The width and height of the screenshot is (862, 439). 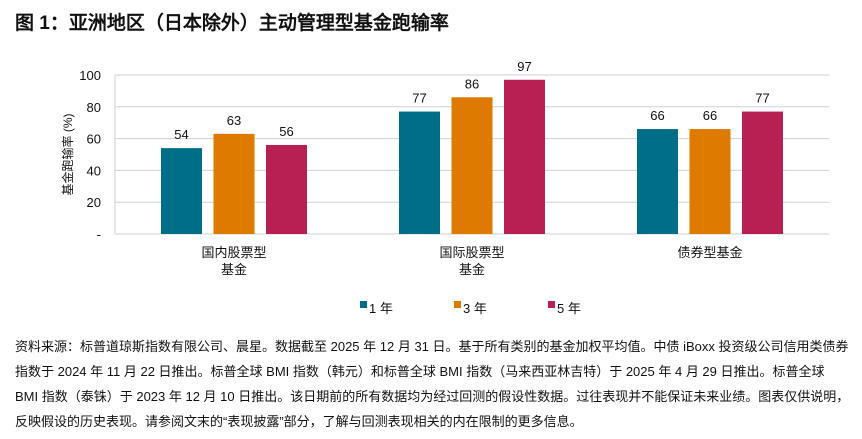 What do you see at coordinates (233, 252) in the screenshot?
I see `x-tick-label: 国内股票型` at bounding box center [233, 252].